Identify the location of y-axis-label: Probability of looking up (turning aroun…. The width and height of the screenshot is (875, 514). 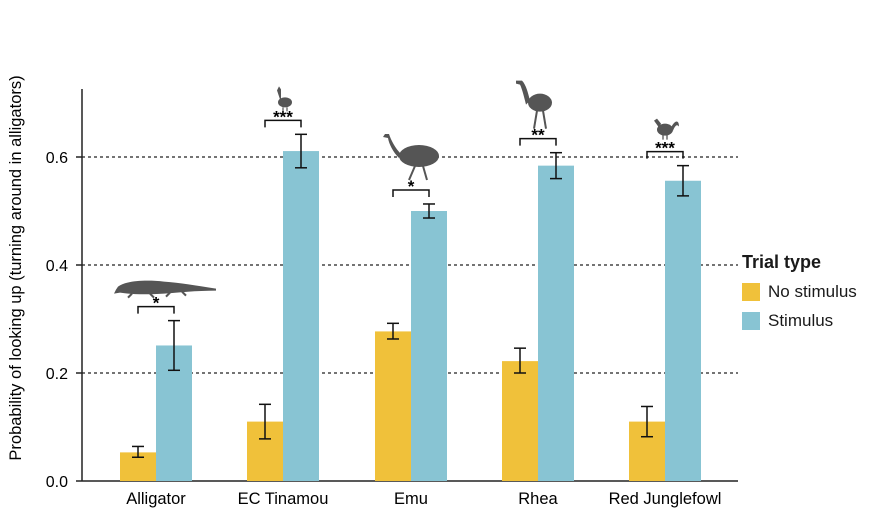
(16, 267).